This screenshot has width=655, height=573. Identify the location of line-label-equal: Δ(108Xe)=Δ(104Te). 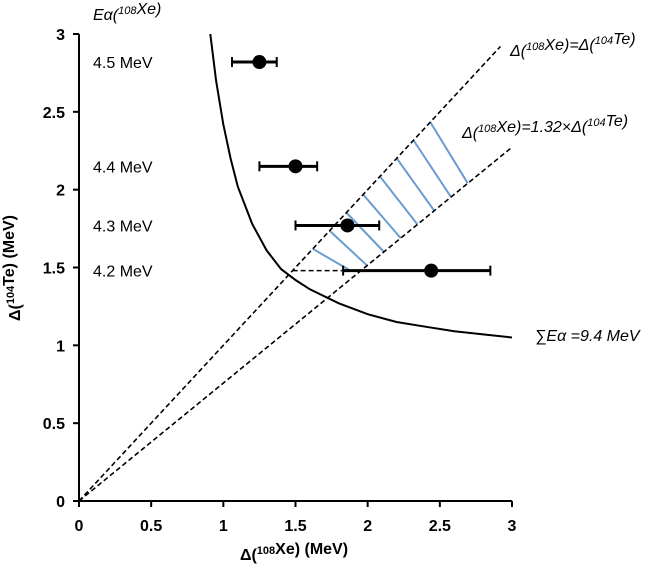
(572, 45).